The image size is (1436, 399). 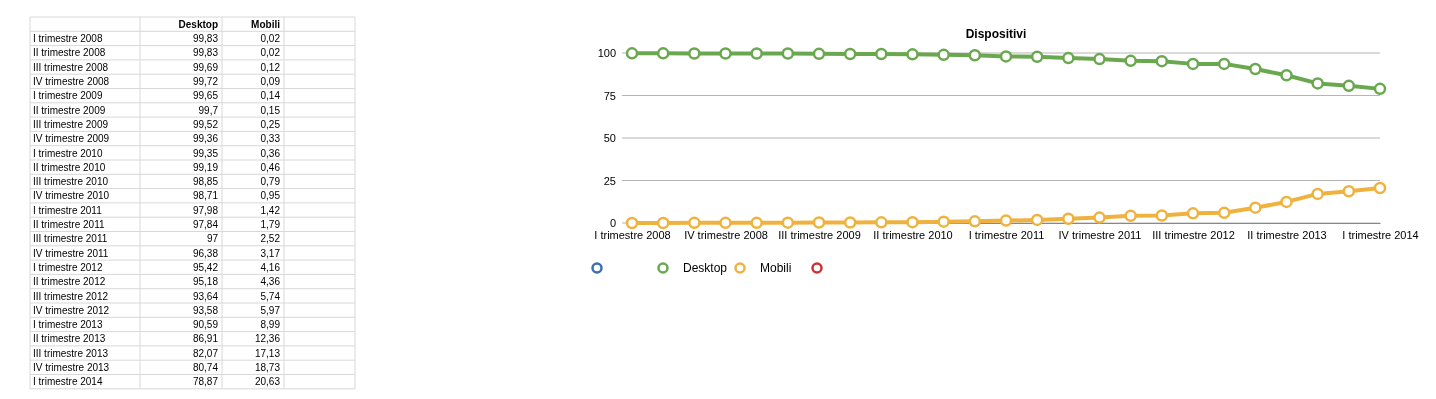 I want to click on data-label: 93,58, so click(x=205, y=310).